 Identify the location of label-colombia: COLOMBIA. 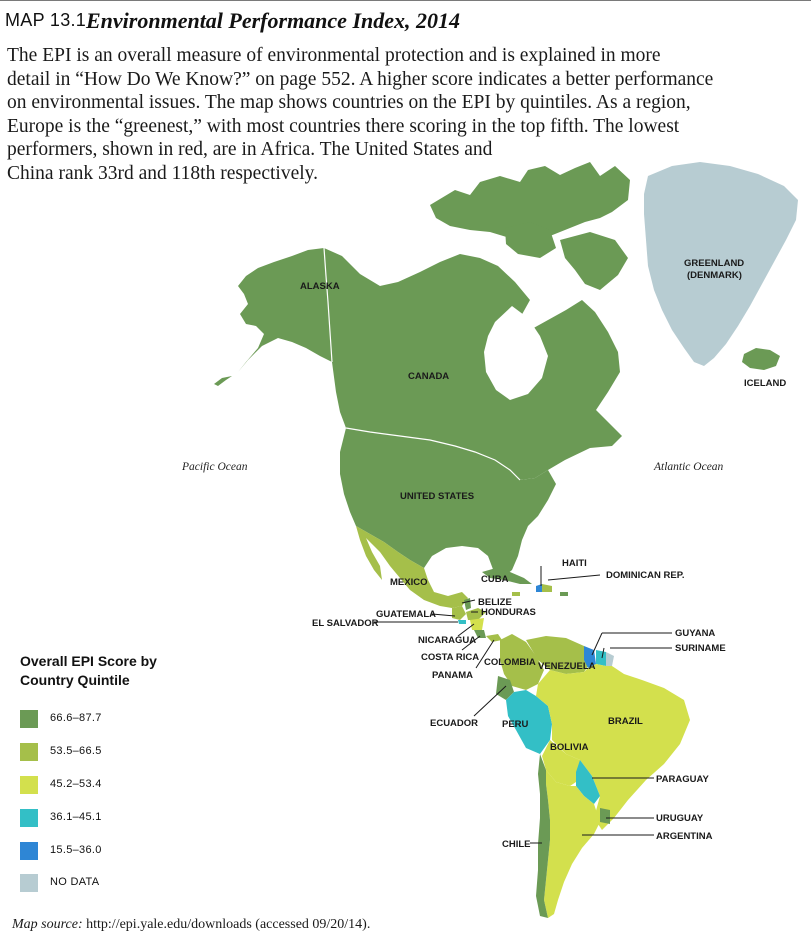
(510, 662).